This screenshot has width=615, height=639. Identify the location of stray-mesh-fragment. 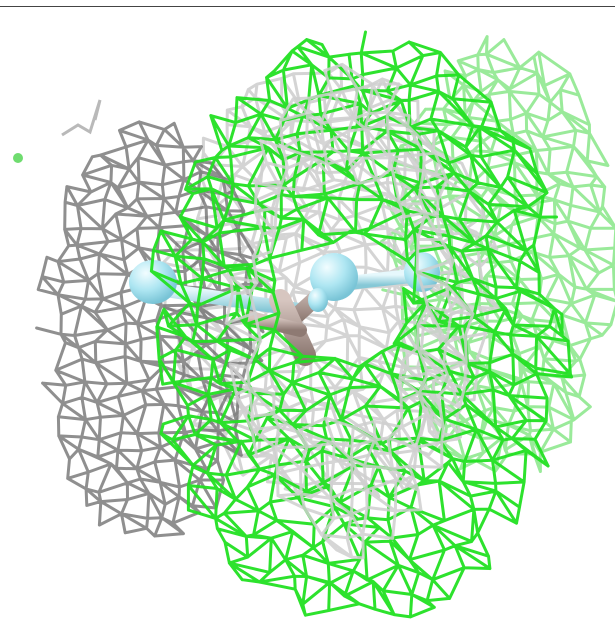
(81, 118).